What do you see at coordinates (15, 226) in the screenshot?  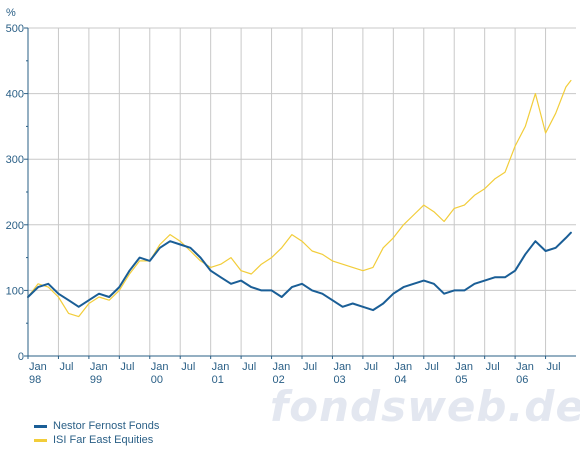 I see `y-tick-label: 200` at bounding box center [15, 226].